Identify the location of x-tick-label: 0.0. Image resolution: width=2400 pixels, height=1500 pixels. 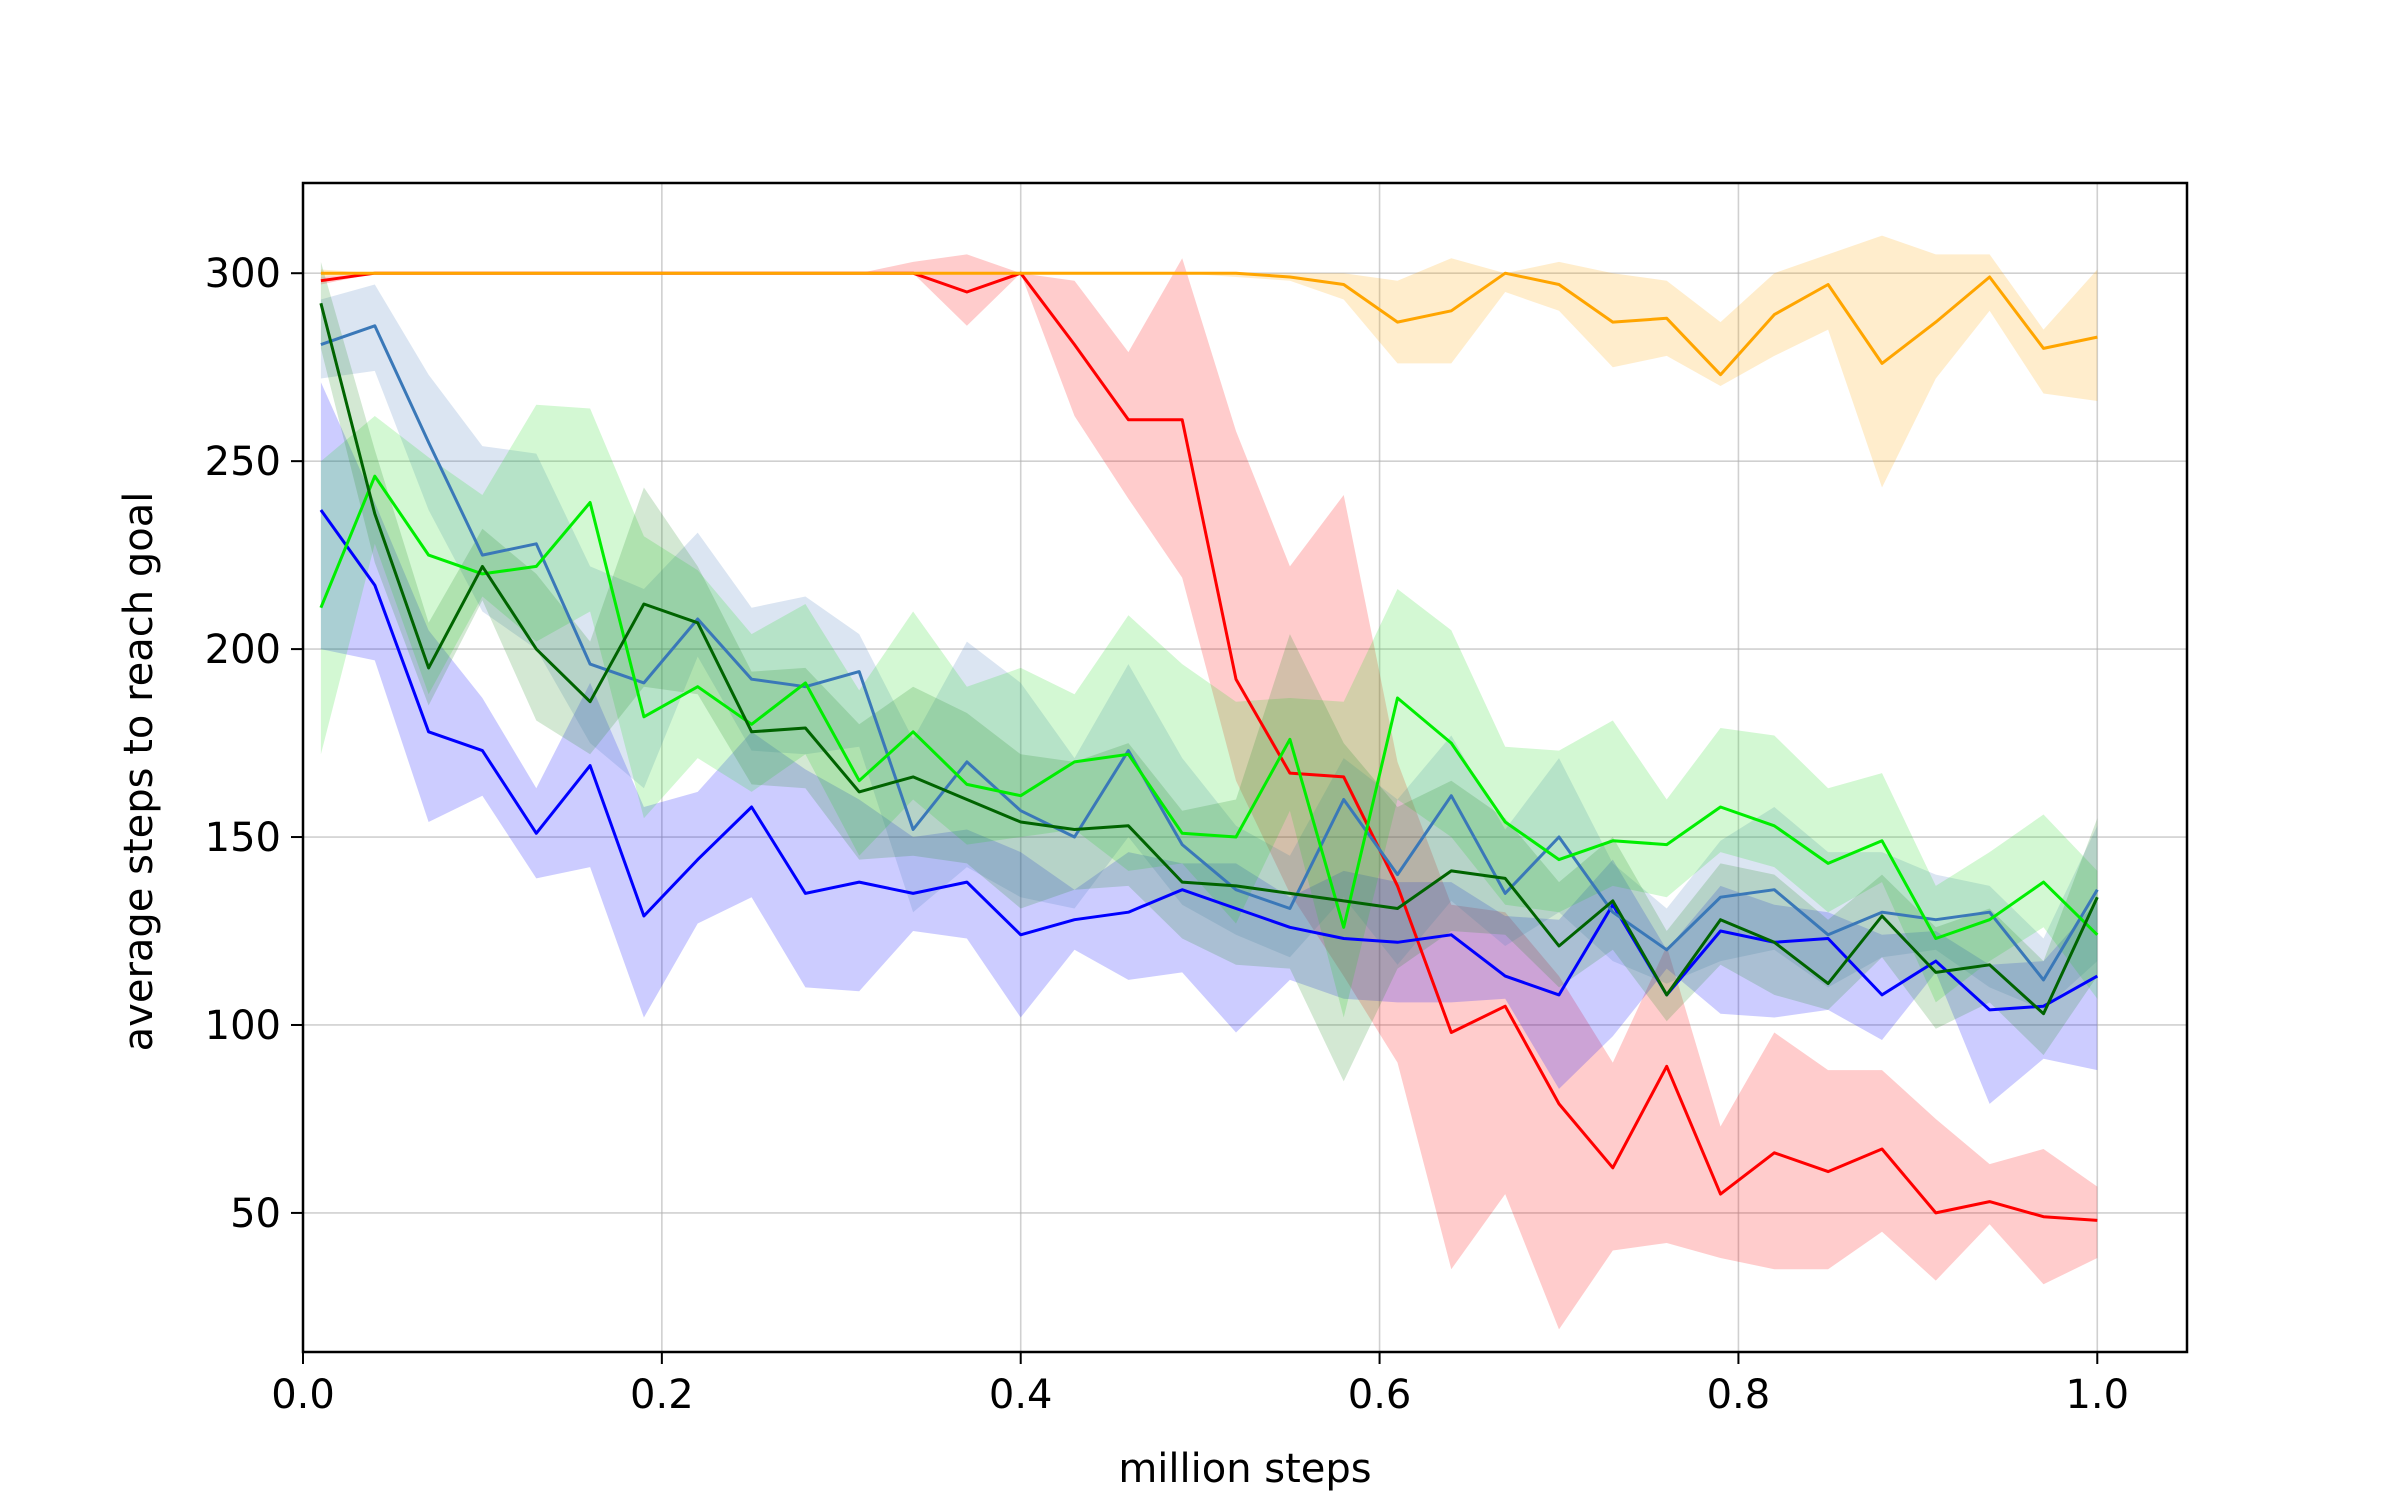
(303, 1395).